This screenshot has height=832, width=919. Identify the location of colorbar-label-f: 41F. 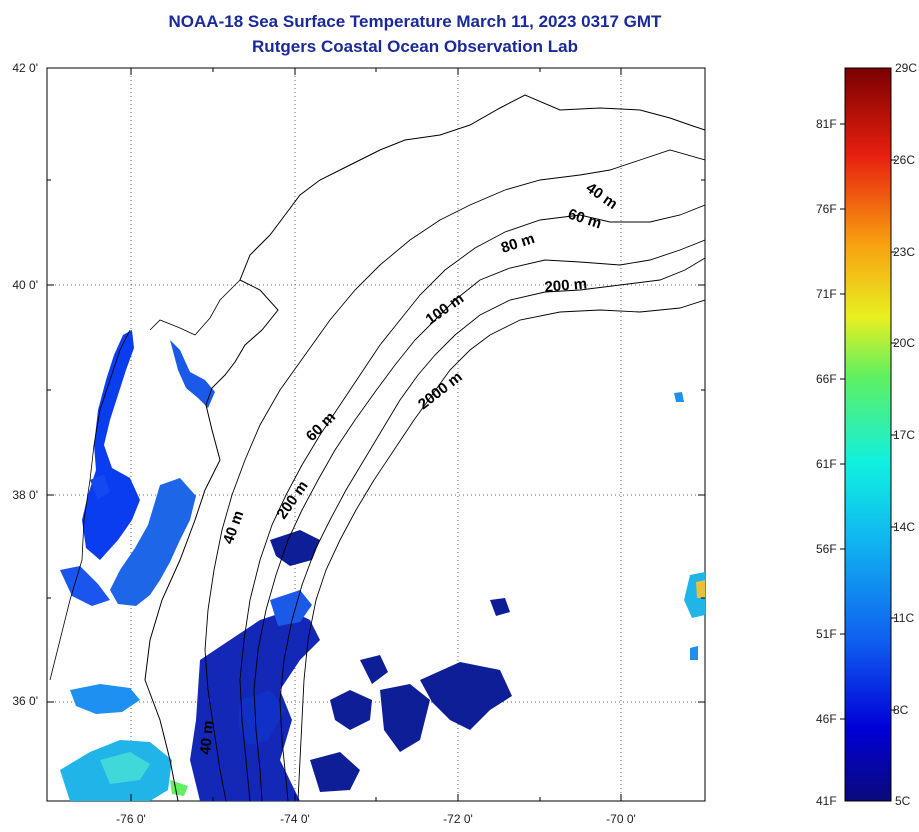
(826, 801).